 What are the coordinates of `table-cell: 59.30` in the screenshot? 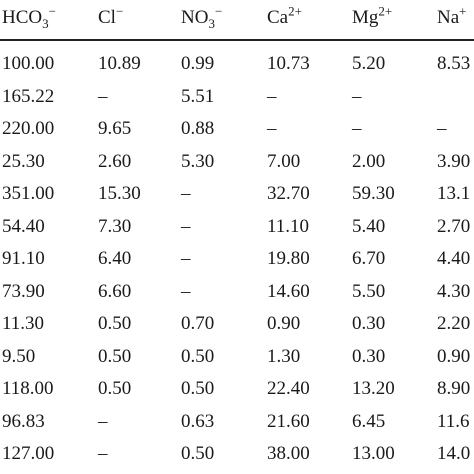 It's located at (373, 193).